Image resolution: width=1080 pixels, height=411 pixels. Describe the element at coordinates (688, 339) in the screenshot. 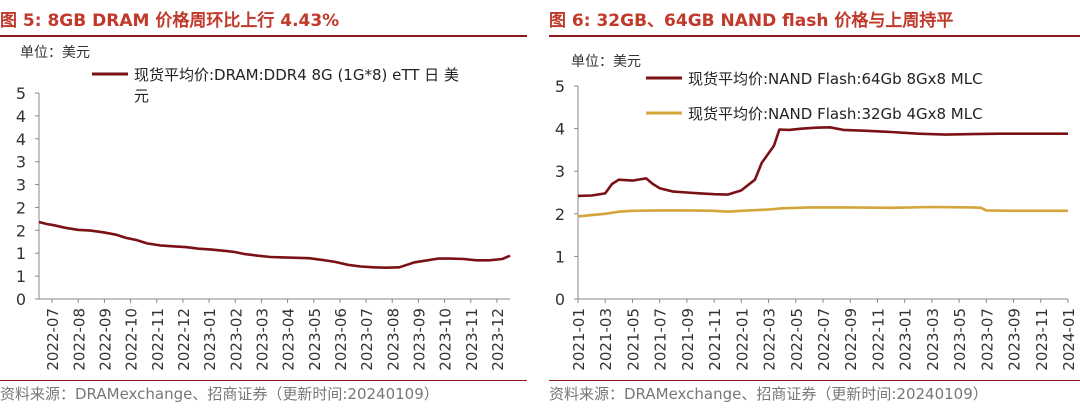

I see `x-tick-label: 2021-09` at that location.